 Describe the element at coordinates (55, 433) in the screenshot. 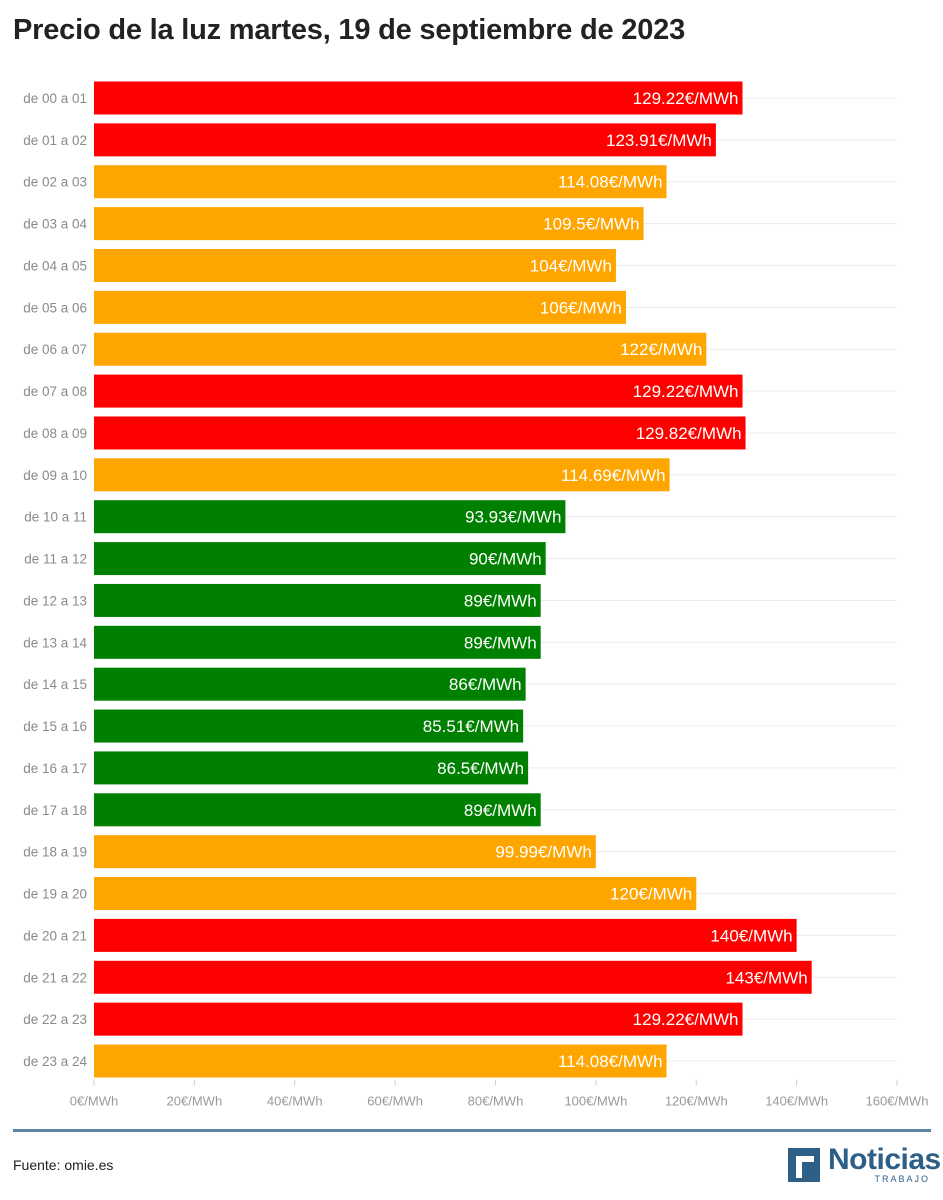

I see `category-label: de 08 a 09` at that location.